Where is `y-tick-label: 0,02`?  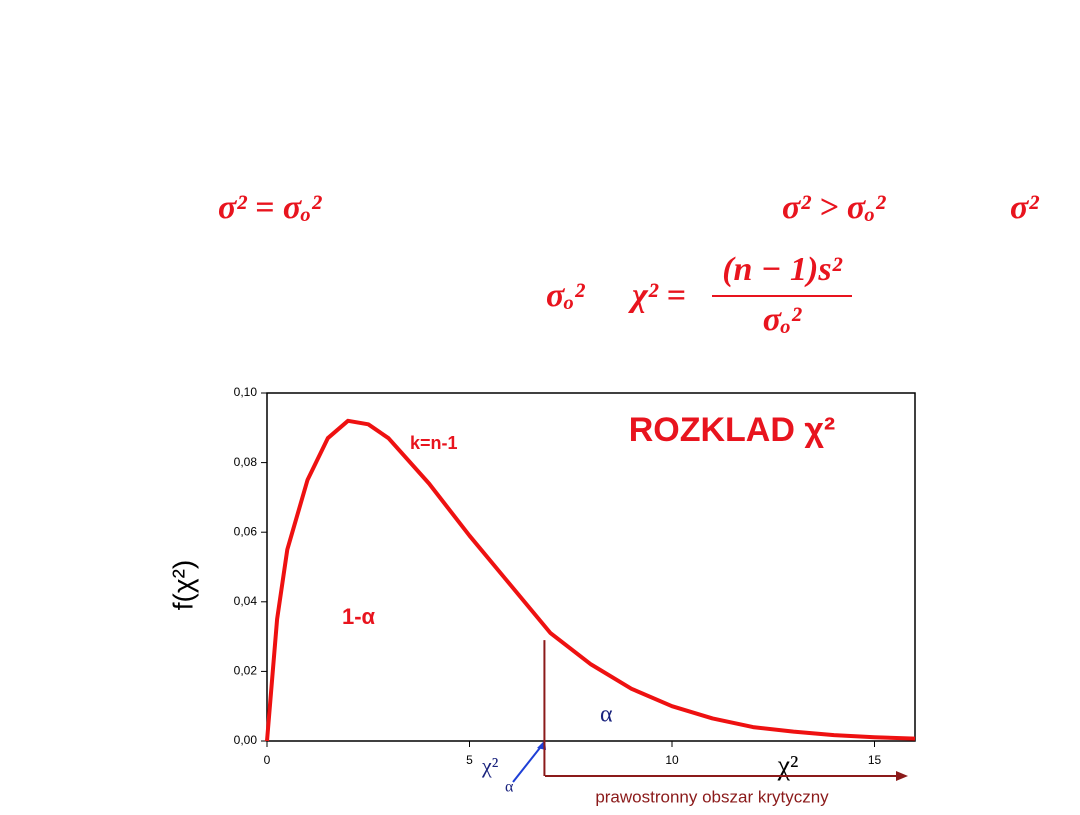
y-tick-label: 0,02 is located at coordinates (246, 671).